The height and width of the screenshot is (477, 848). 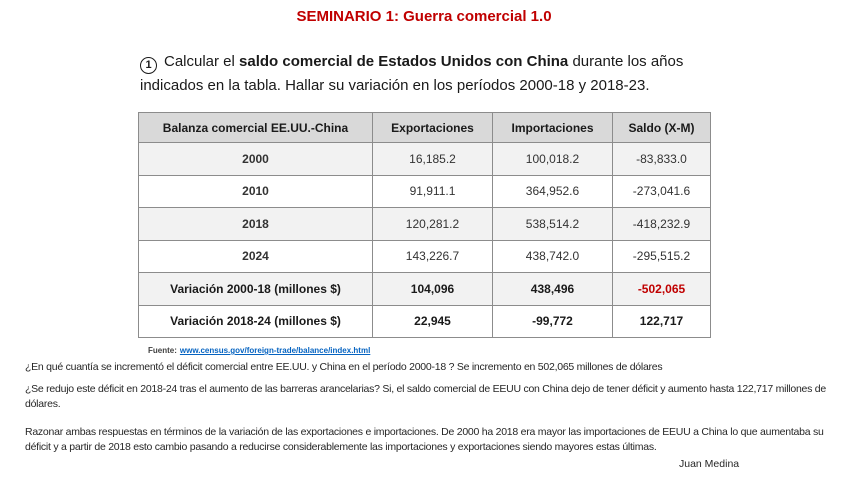 What do you see at coordinates (432, 289) in the screenshot?
I see `exports-cell: 104,096` at bounding box center [432, 289].